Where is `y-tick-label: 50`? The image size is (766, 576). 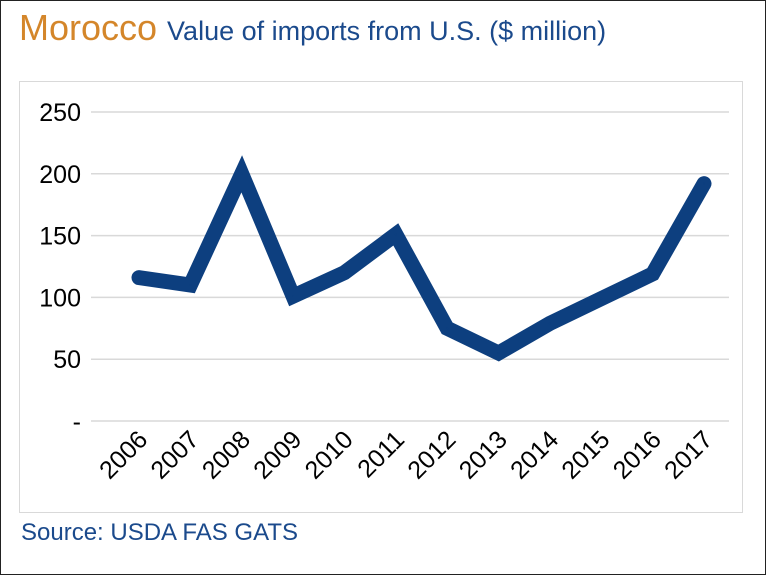
y-tick-label: 50 is located at coordinates (67, 360).